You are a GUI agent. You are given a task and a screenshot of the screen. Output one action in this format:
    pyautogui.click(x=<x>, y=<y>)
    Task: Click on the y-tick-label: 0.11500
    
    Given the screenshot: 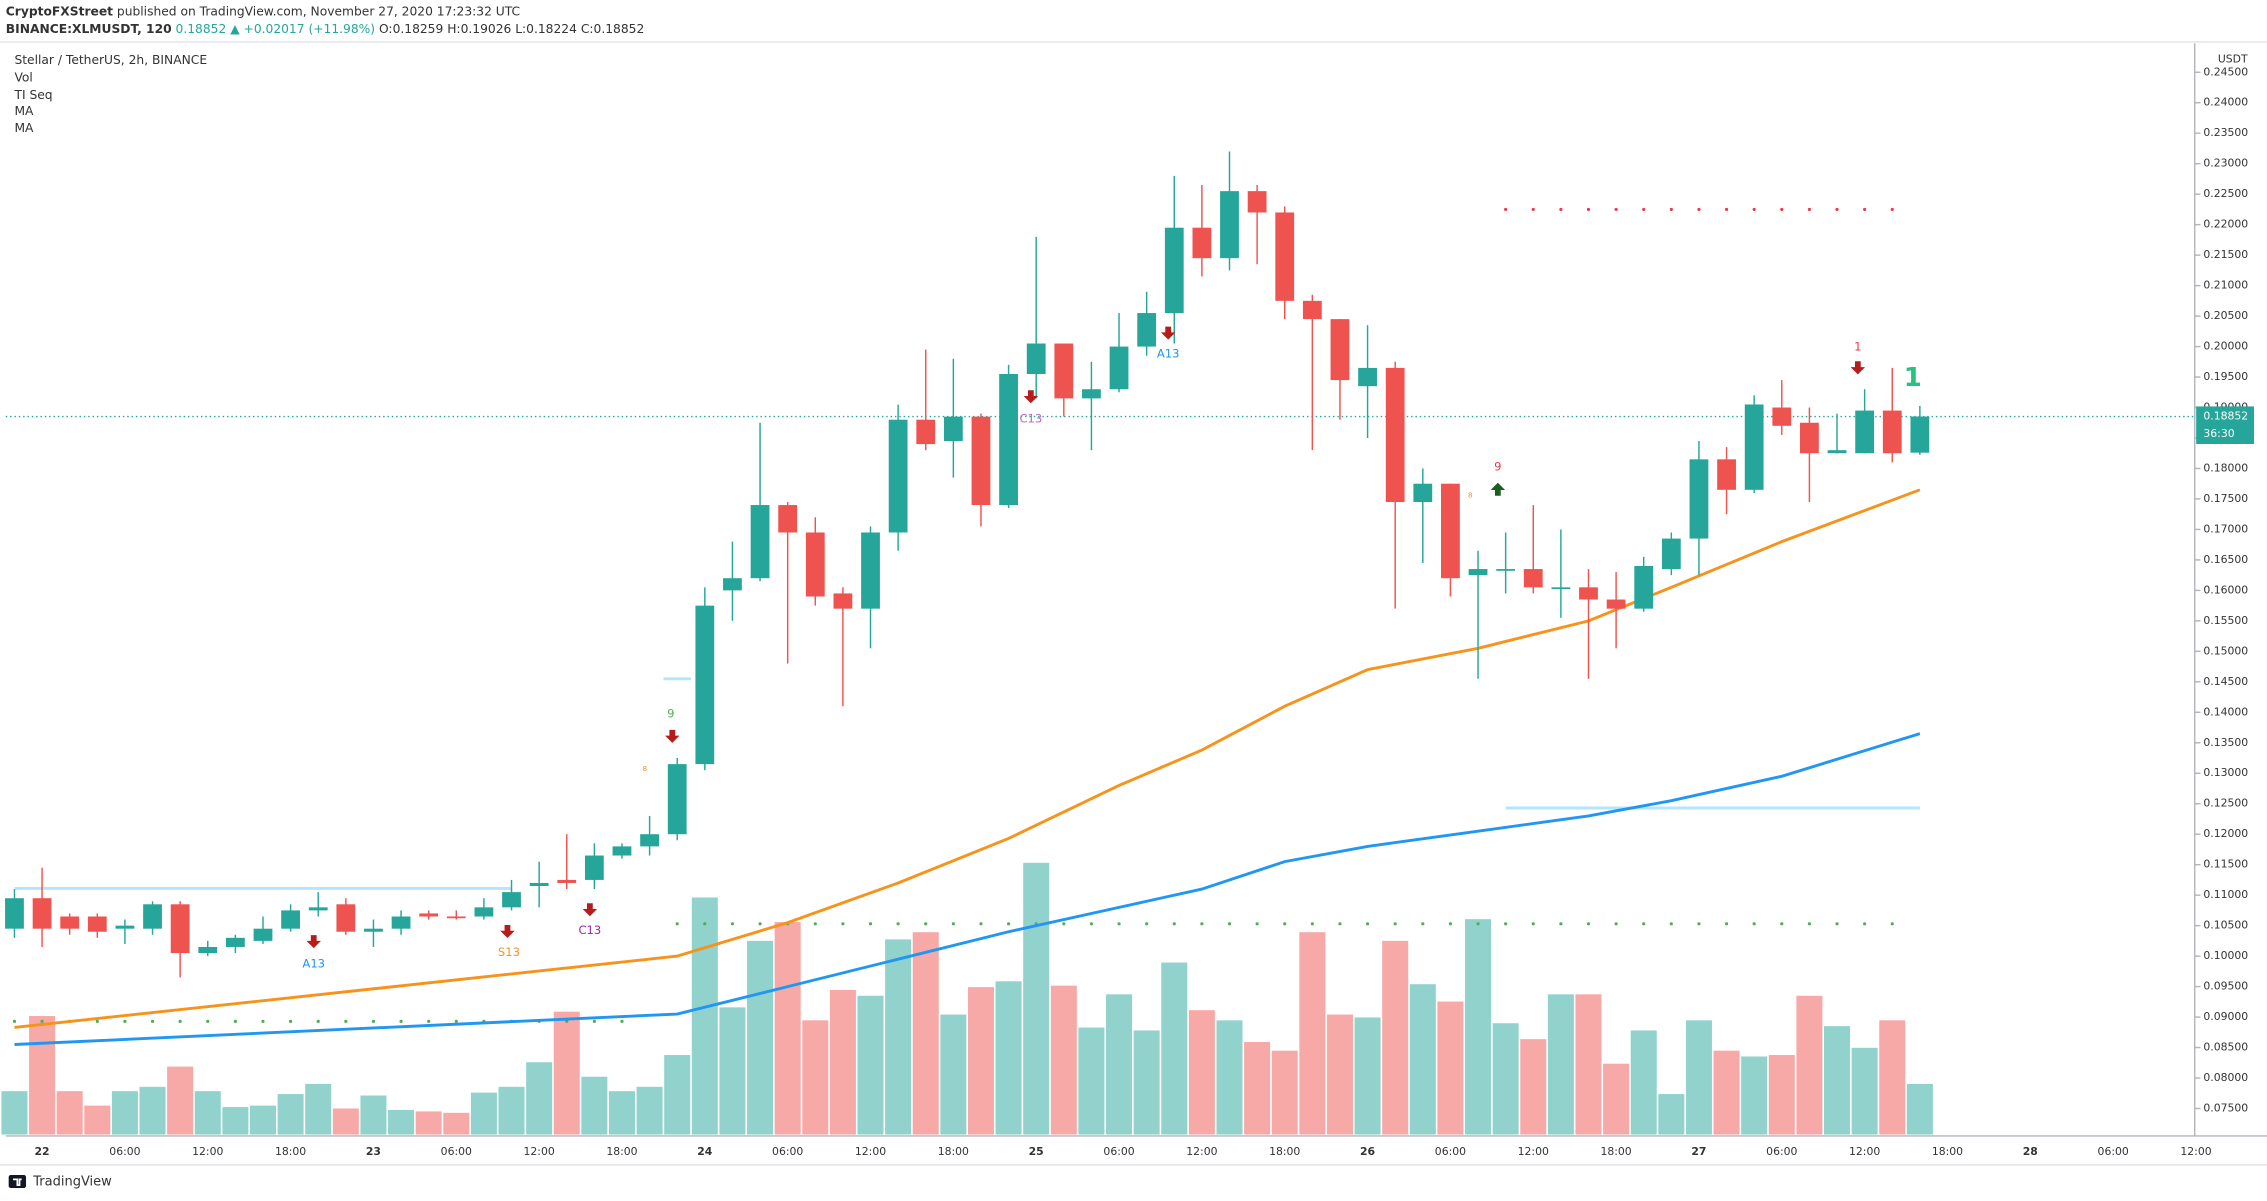 What is the action you would take?
    pyautogui.click(x=2225, y=864)
    